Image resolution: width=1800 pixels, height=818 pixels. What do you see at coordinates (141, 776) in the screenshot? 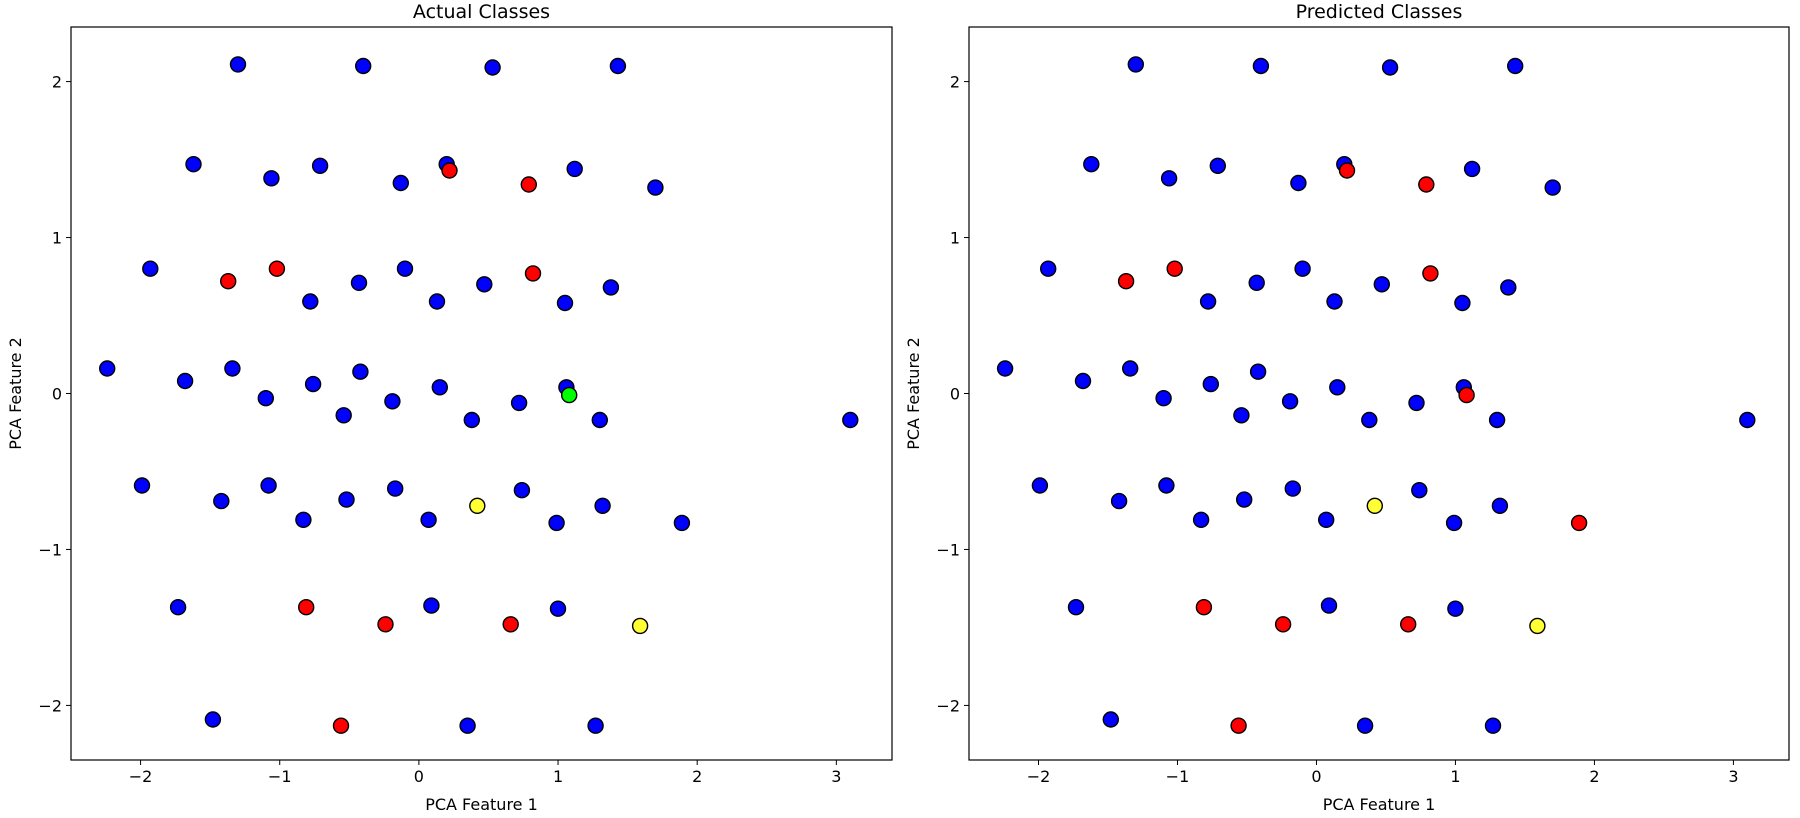
I see `x-tick-label: −2` at bounding box center [141, 776].